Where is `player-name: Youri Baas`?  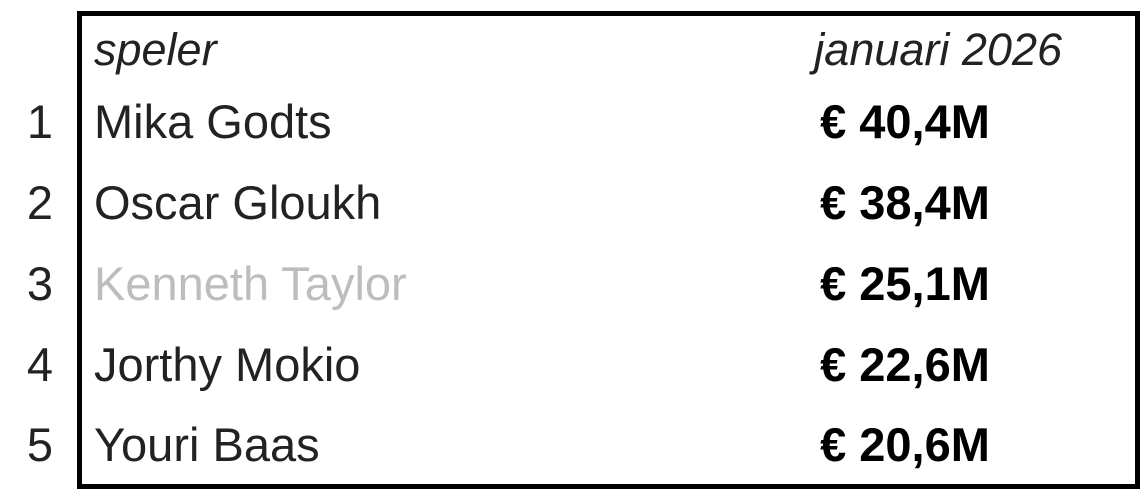 player-name: Youri Baas is located at coordinates (207, 444).